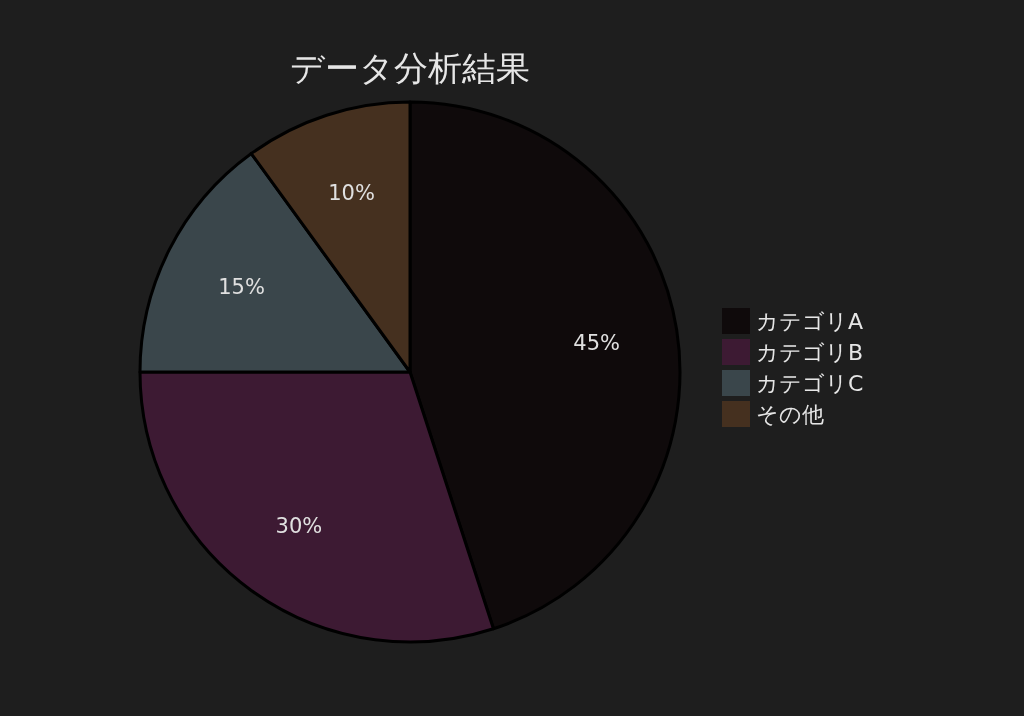  What do you see at coordinates (299, 525) in the screenshot?
I see `data-label: 30%` at bounding box center [299, 525].